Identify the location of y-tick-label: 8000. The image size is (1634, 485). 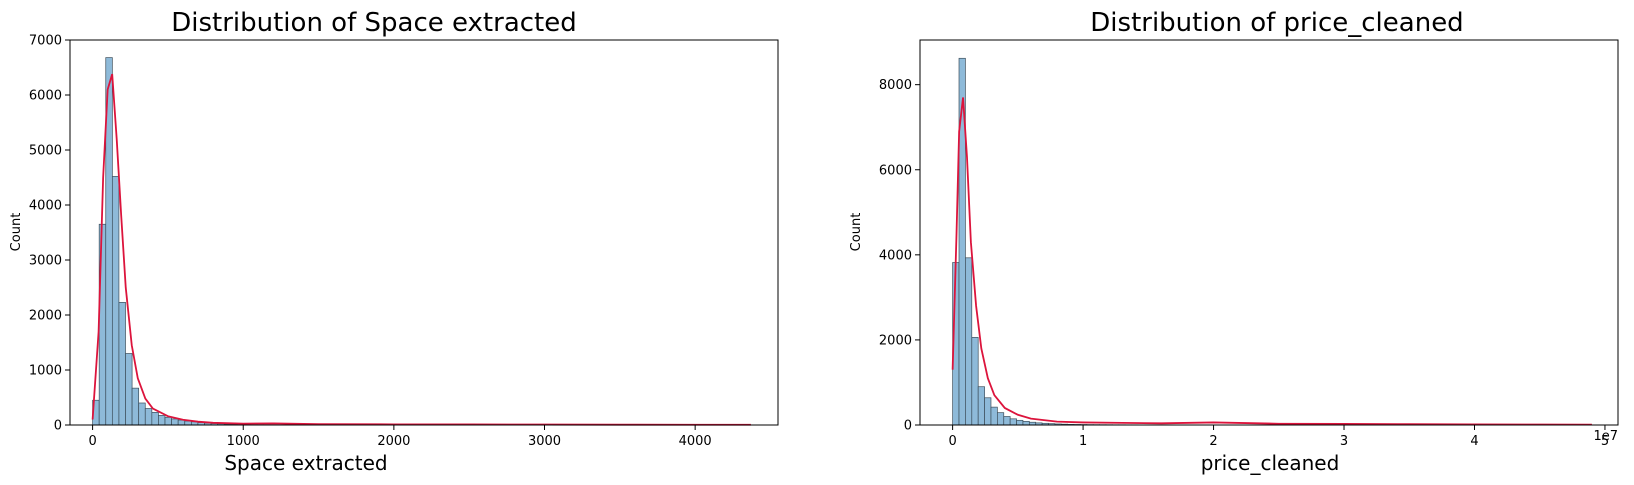
(895, 85).